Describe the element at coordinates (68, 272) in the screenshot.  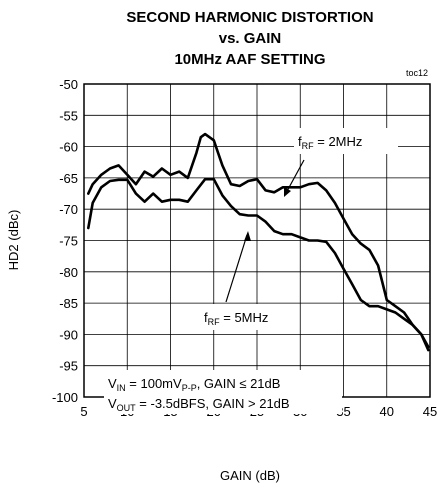
I see `y-tick-label: -80` at that location.